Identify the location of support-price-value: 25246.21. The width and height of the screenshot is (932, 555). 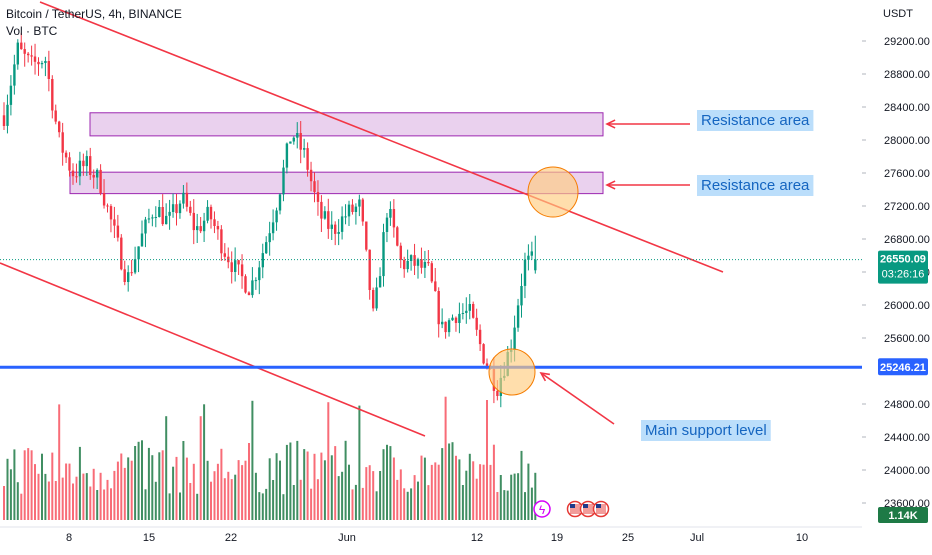
(903, 368).